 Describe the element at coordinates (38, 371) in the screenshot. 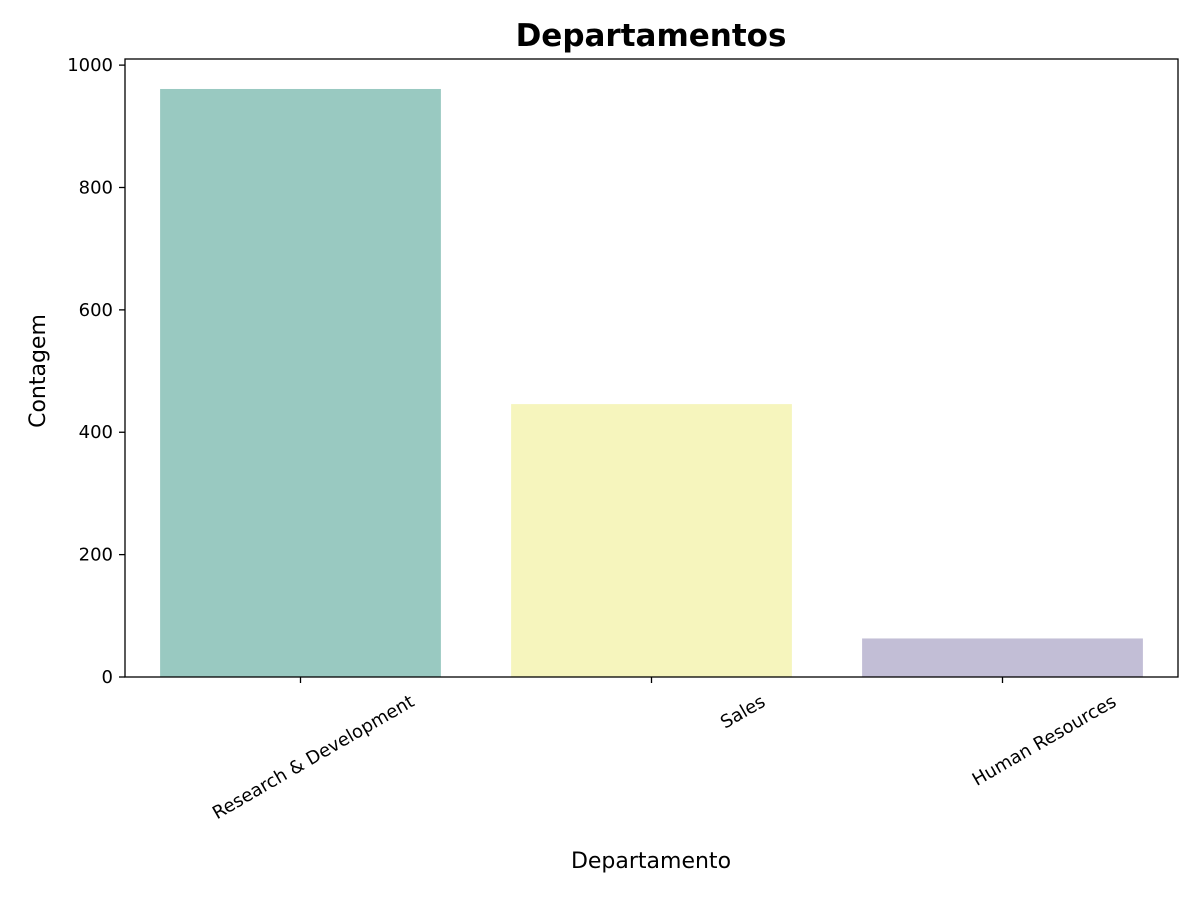

I see `y-axis-label: Contagem` at that location.